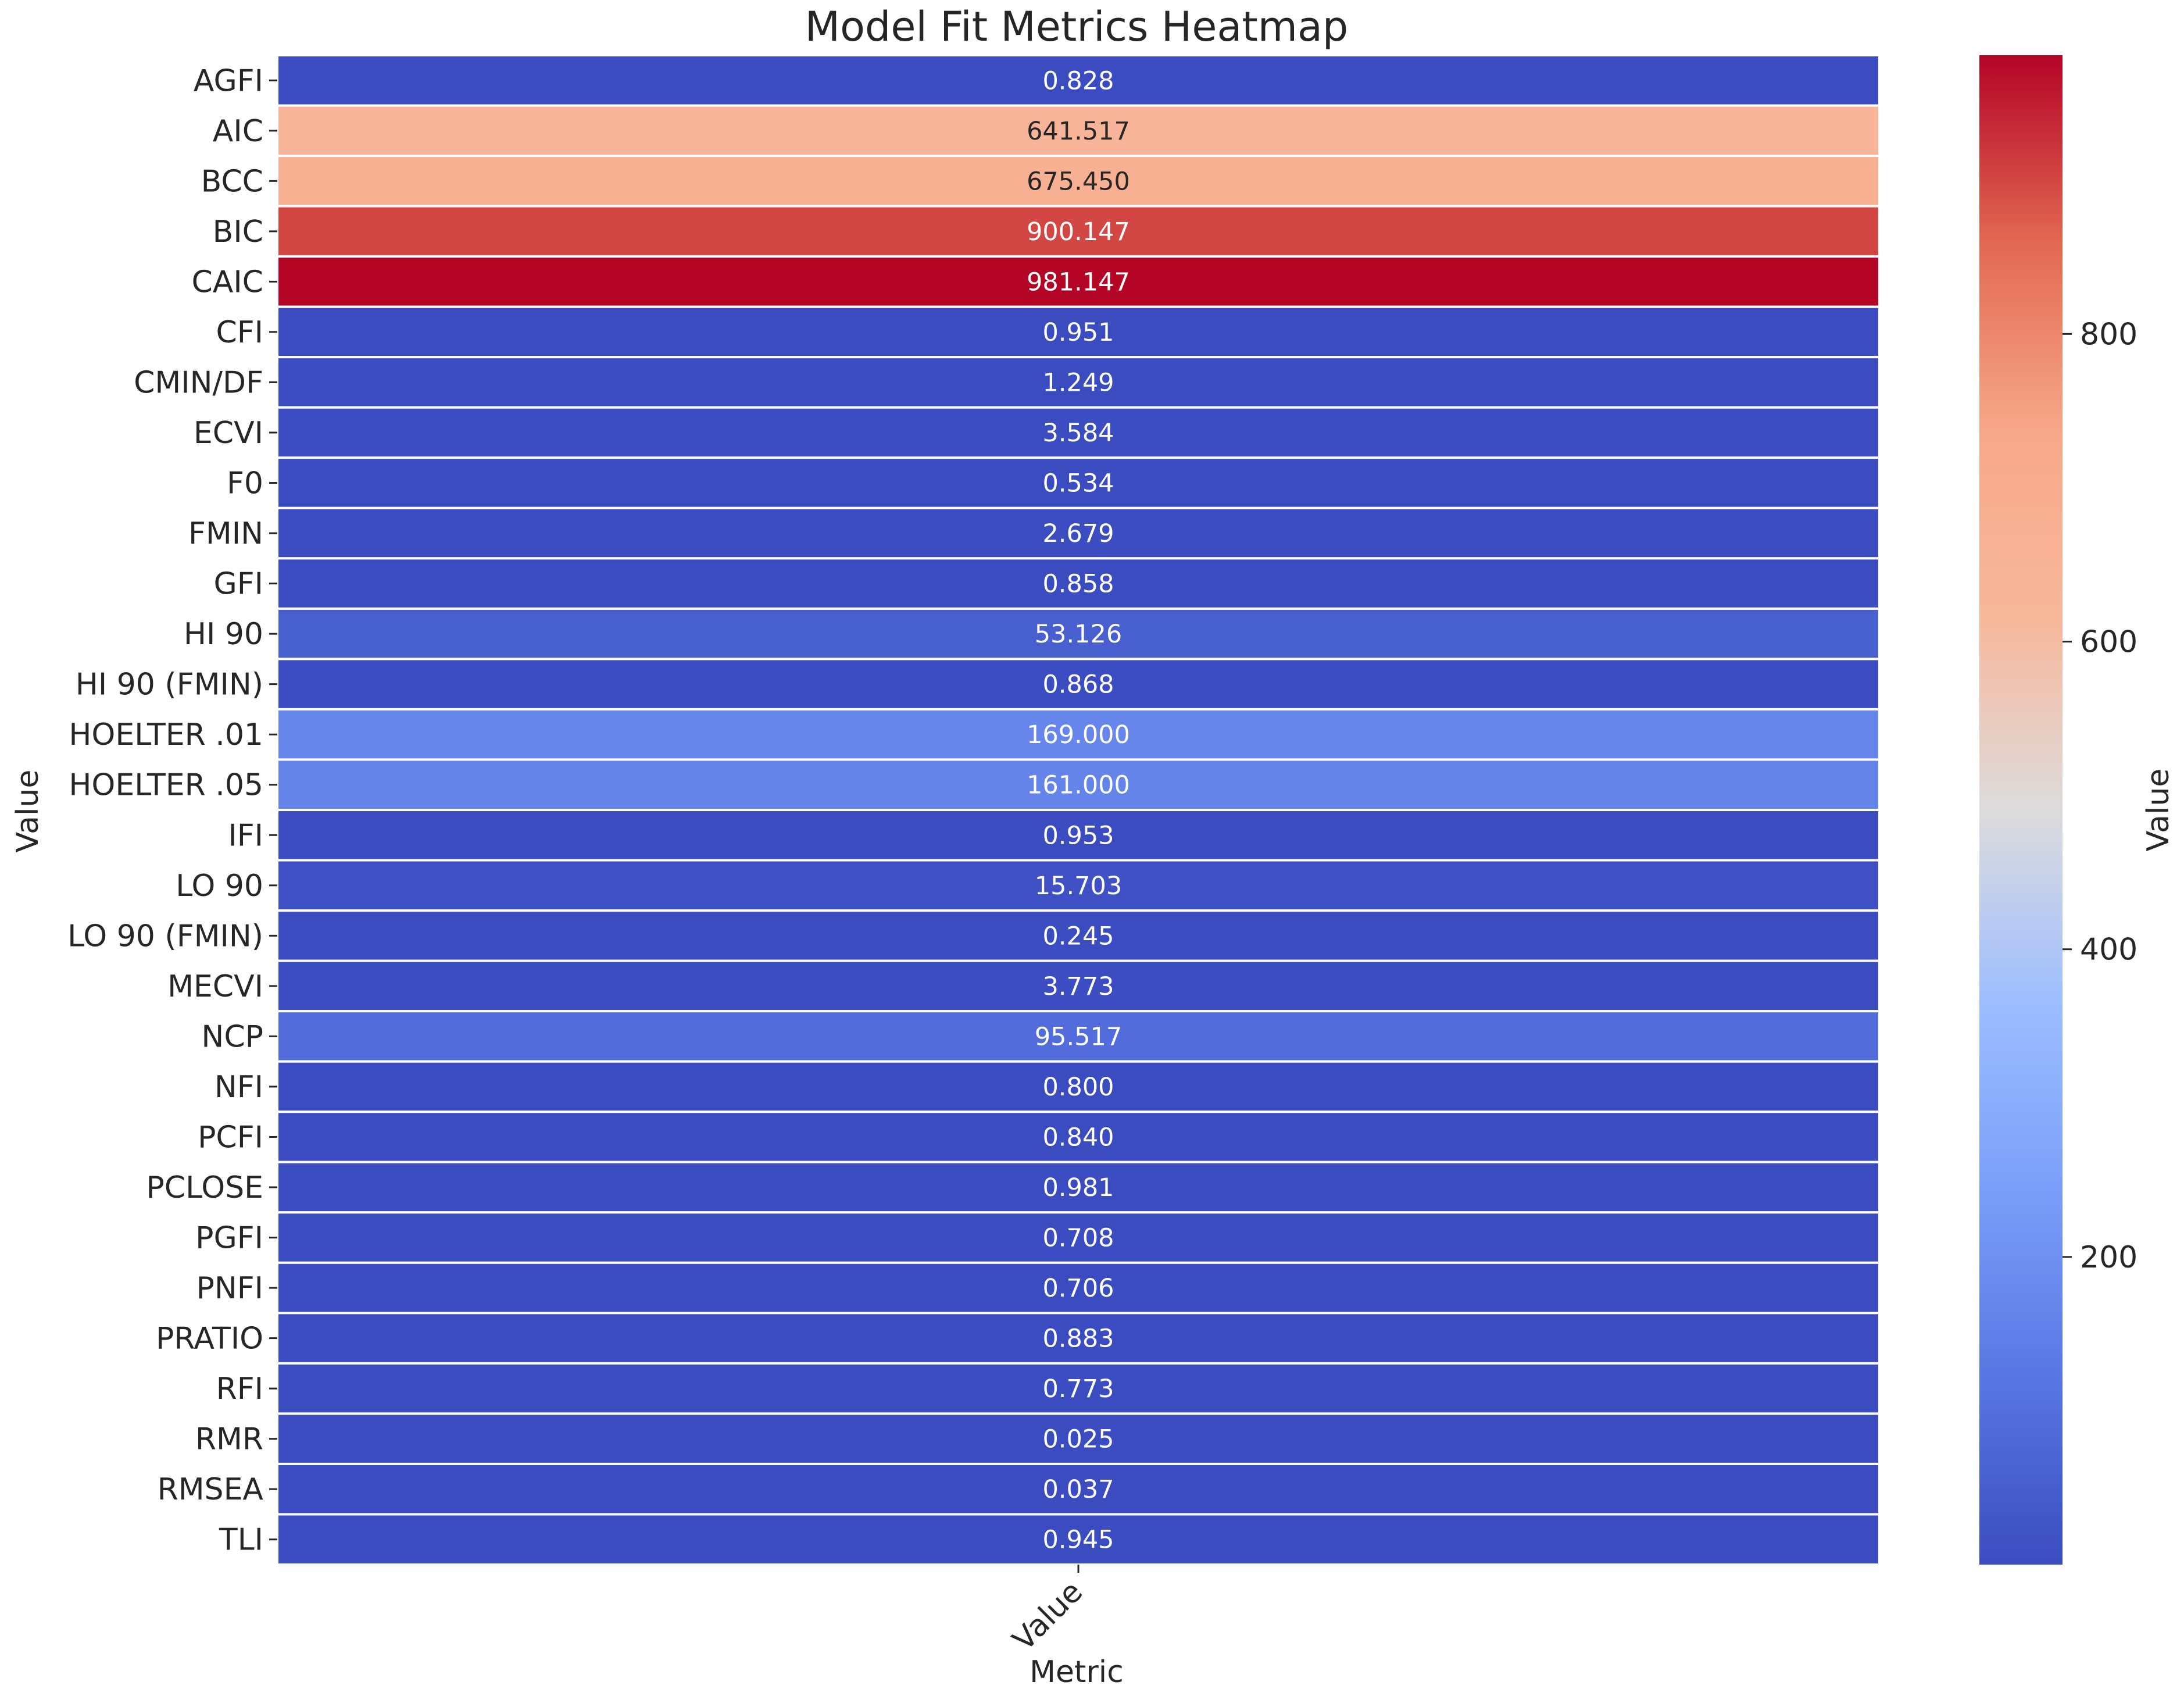  Describe the element at coordinates (246, 835) in the screenshot. I see `row-label-ifi: IFI` at that location.